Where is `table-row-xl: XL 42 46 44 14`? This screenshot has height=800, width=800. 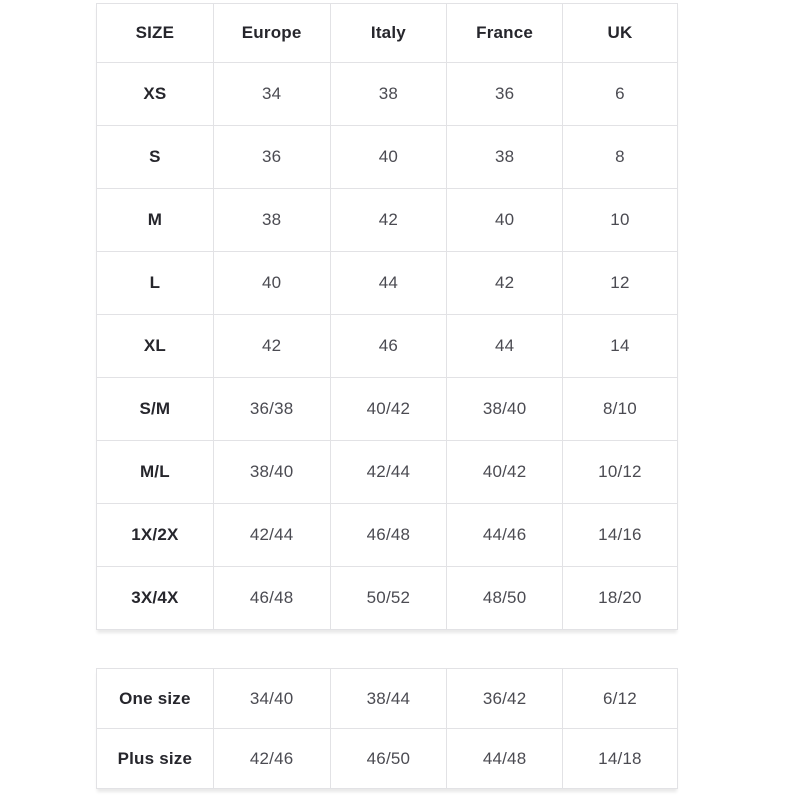
table-row-xl: XL 42 46 44 14 is located at coordinates (387, 346).